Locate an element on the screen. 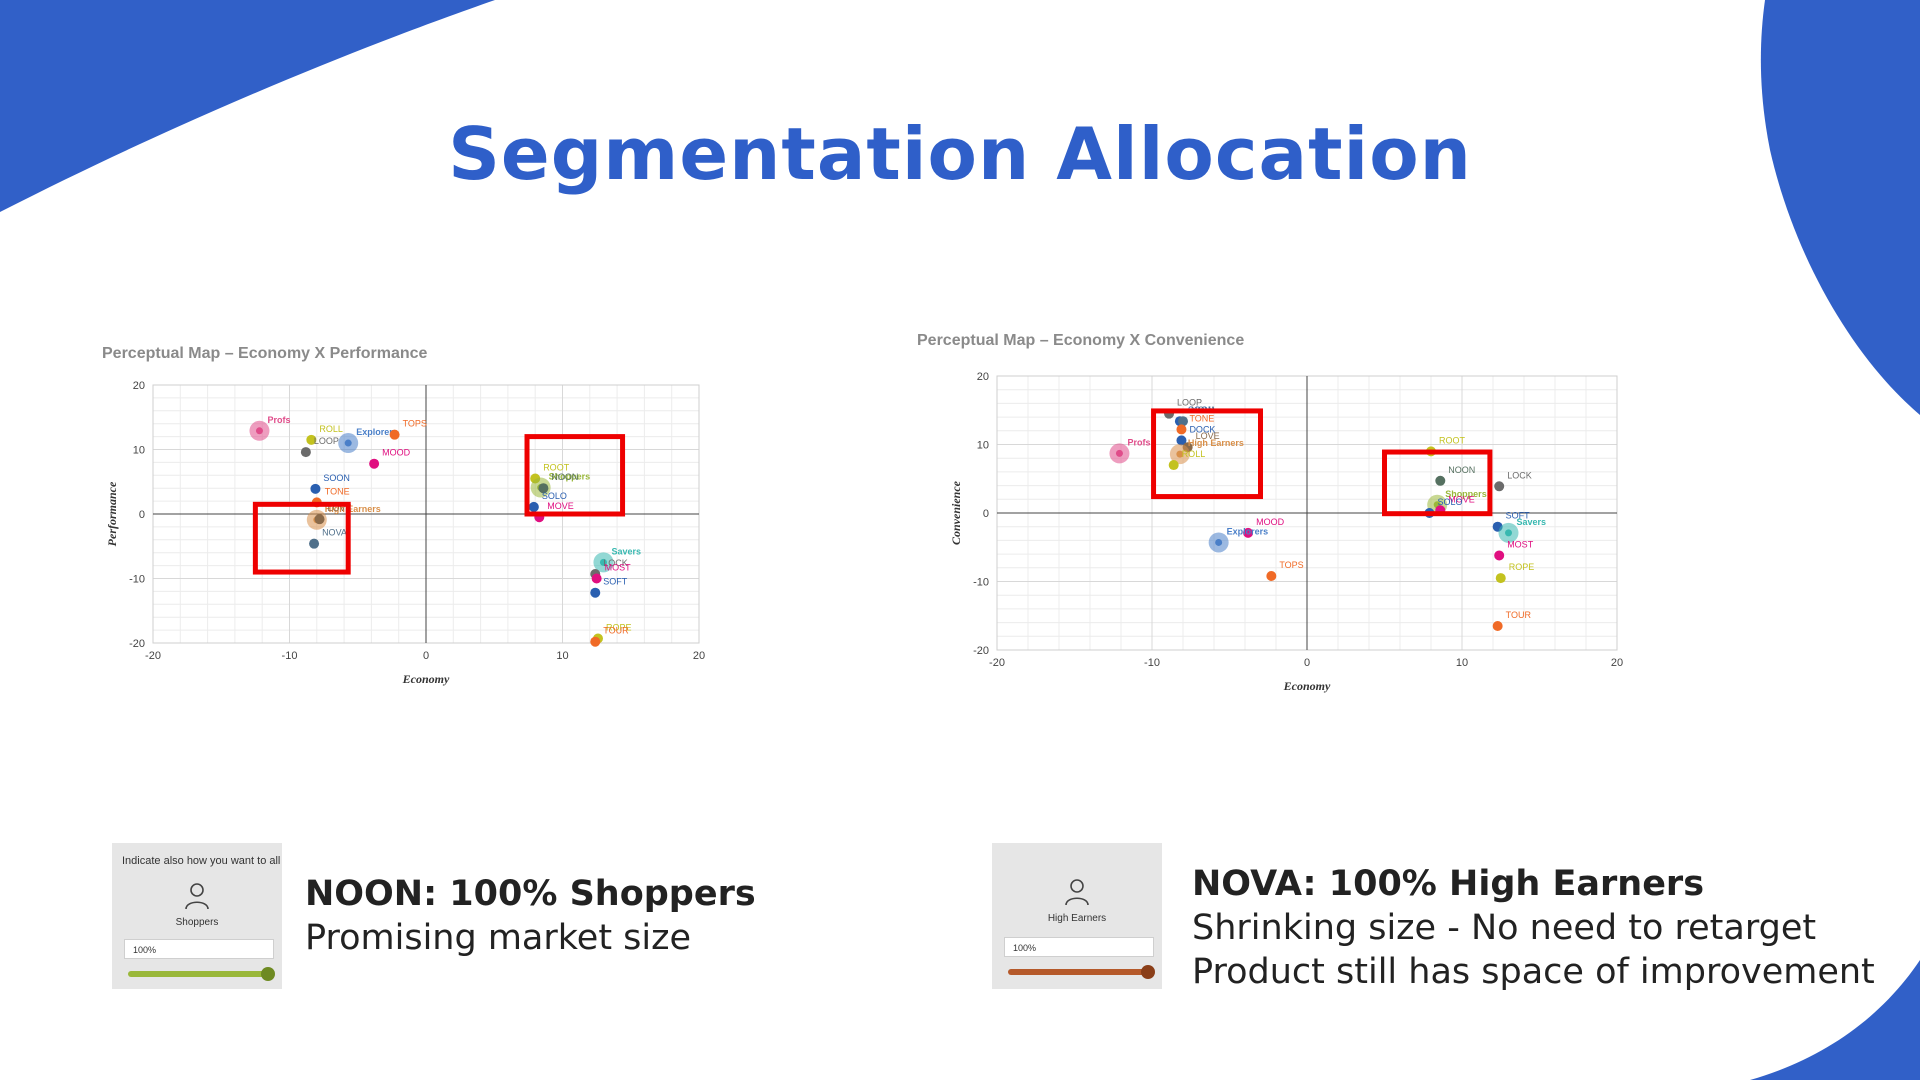 The height and width of the screenshot is (1080, 1920). point-label: SOON is located at coordinates (336, 478).